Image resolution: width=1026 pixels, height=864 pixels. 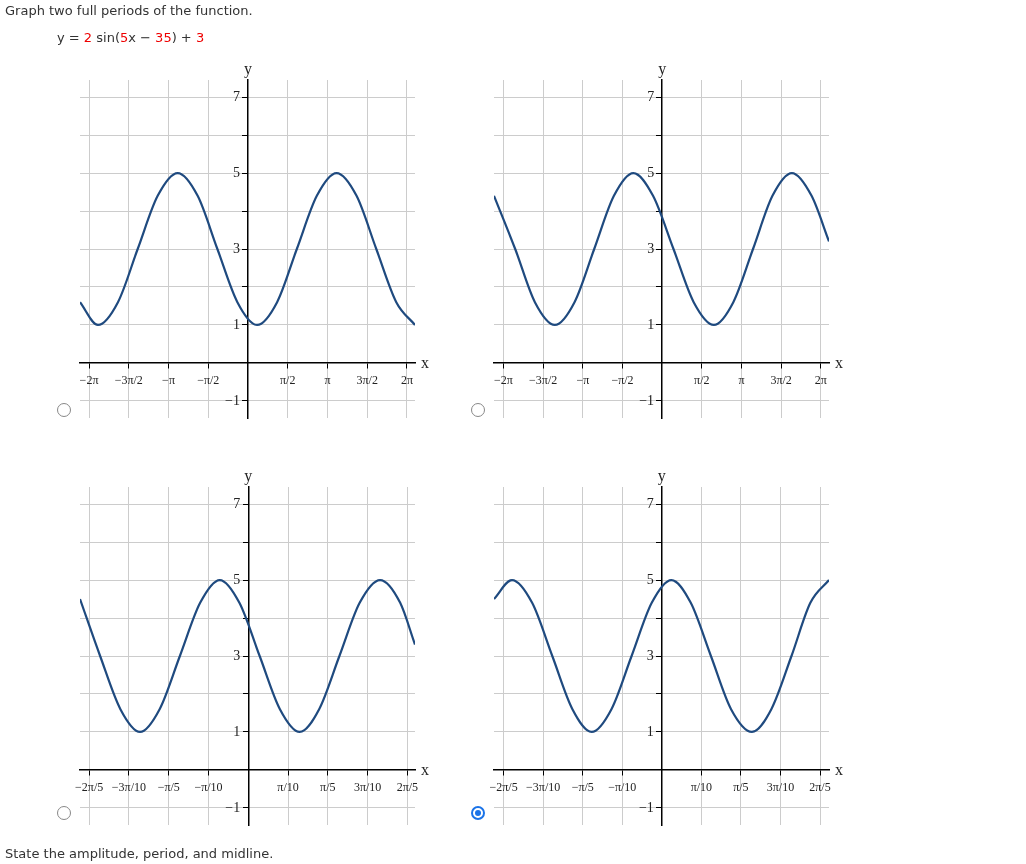 What do you see at coordinates (139, 853) in the screenshot?
I see `text: State the amplitude, period, and midline.` at bounding box center [139, 853].